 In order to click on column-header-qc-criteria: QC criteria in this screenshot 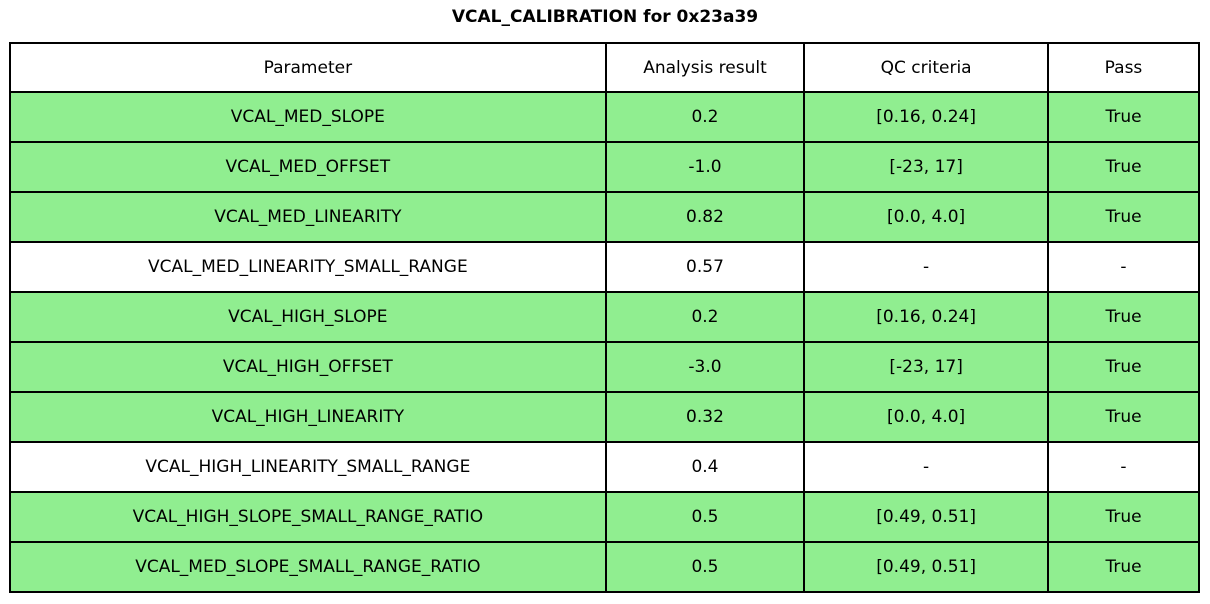, I will do `click(926, 67)`.